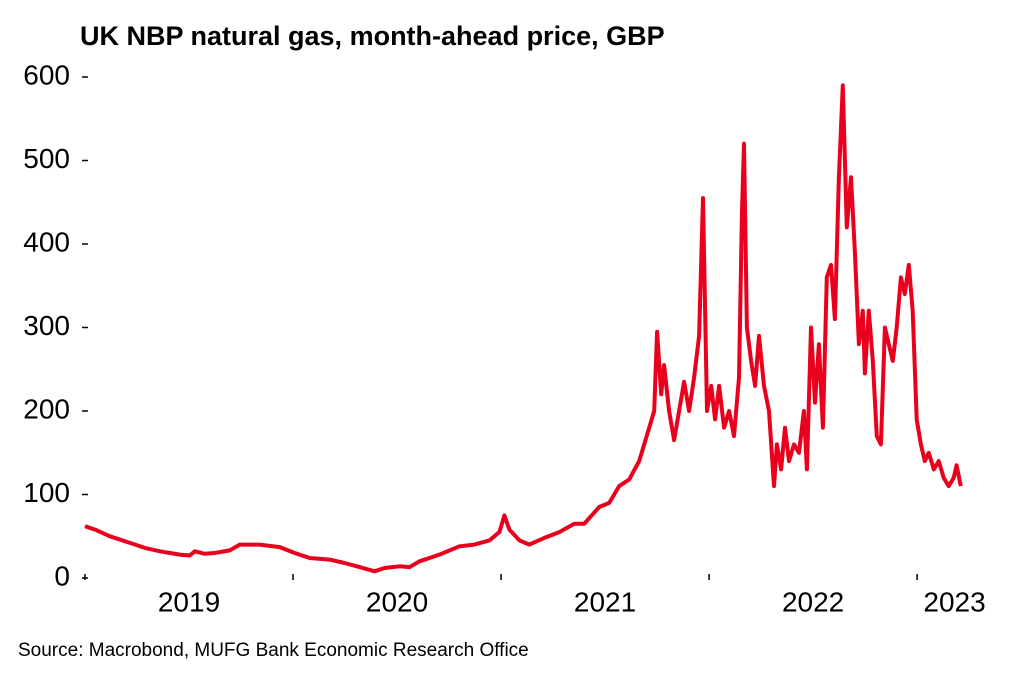  What do you see at coordinates (605, 601) in the screenshot?
I see `x-tick-label: 2021` at bounding box center [605, 601].